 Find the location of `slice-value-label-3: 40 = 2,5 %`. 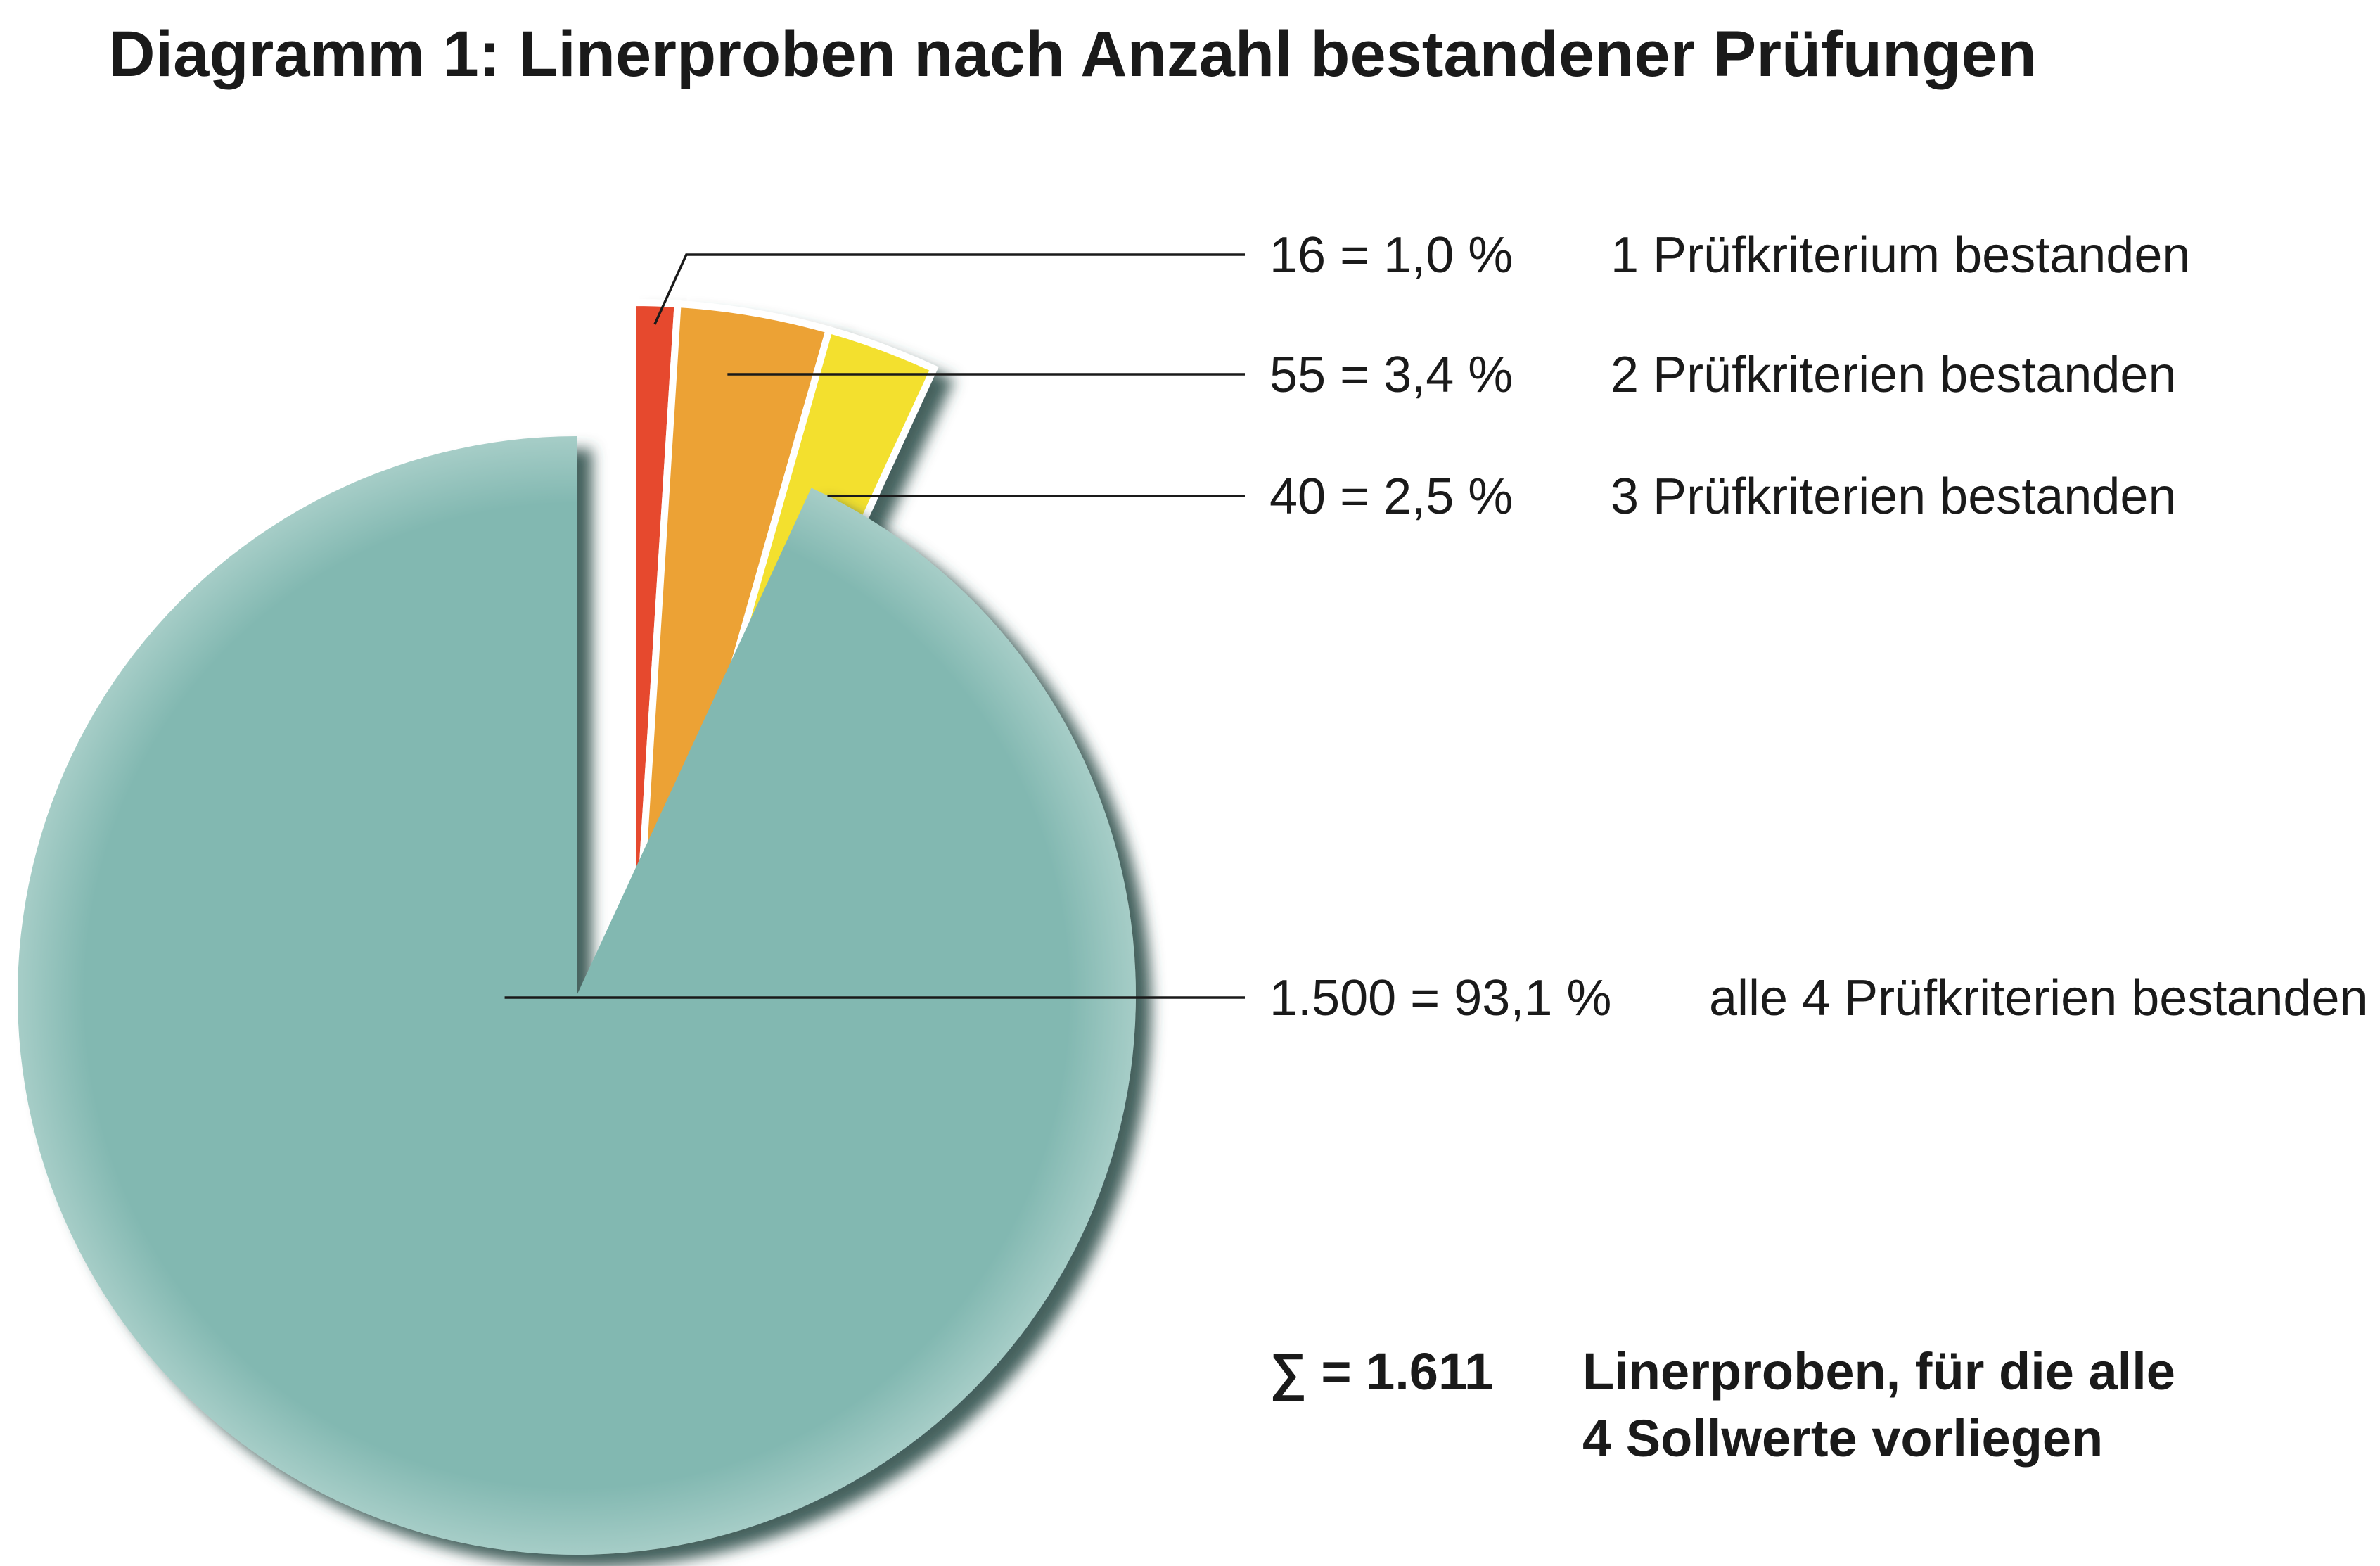

slice-value-label-3: 40 = 2,5 % is located at coordinates (1391, 497).